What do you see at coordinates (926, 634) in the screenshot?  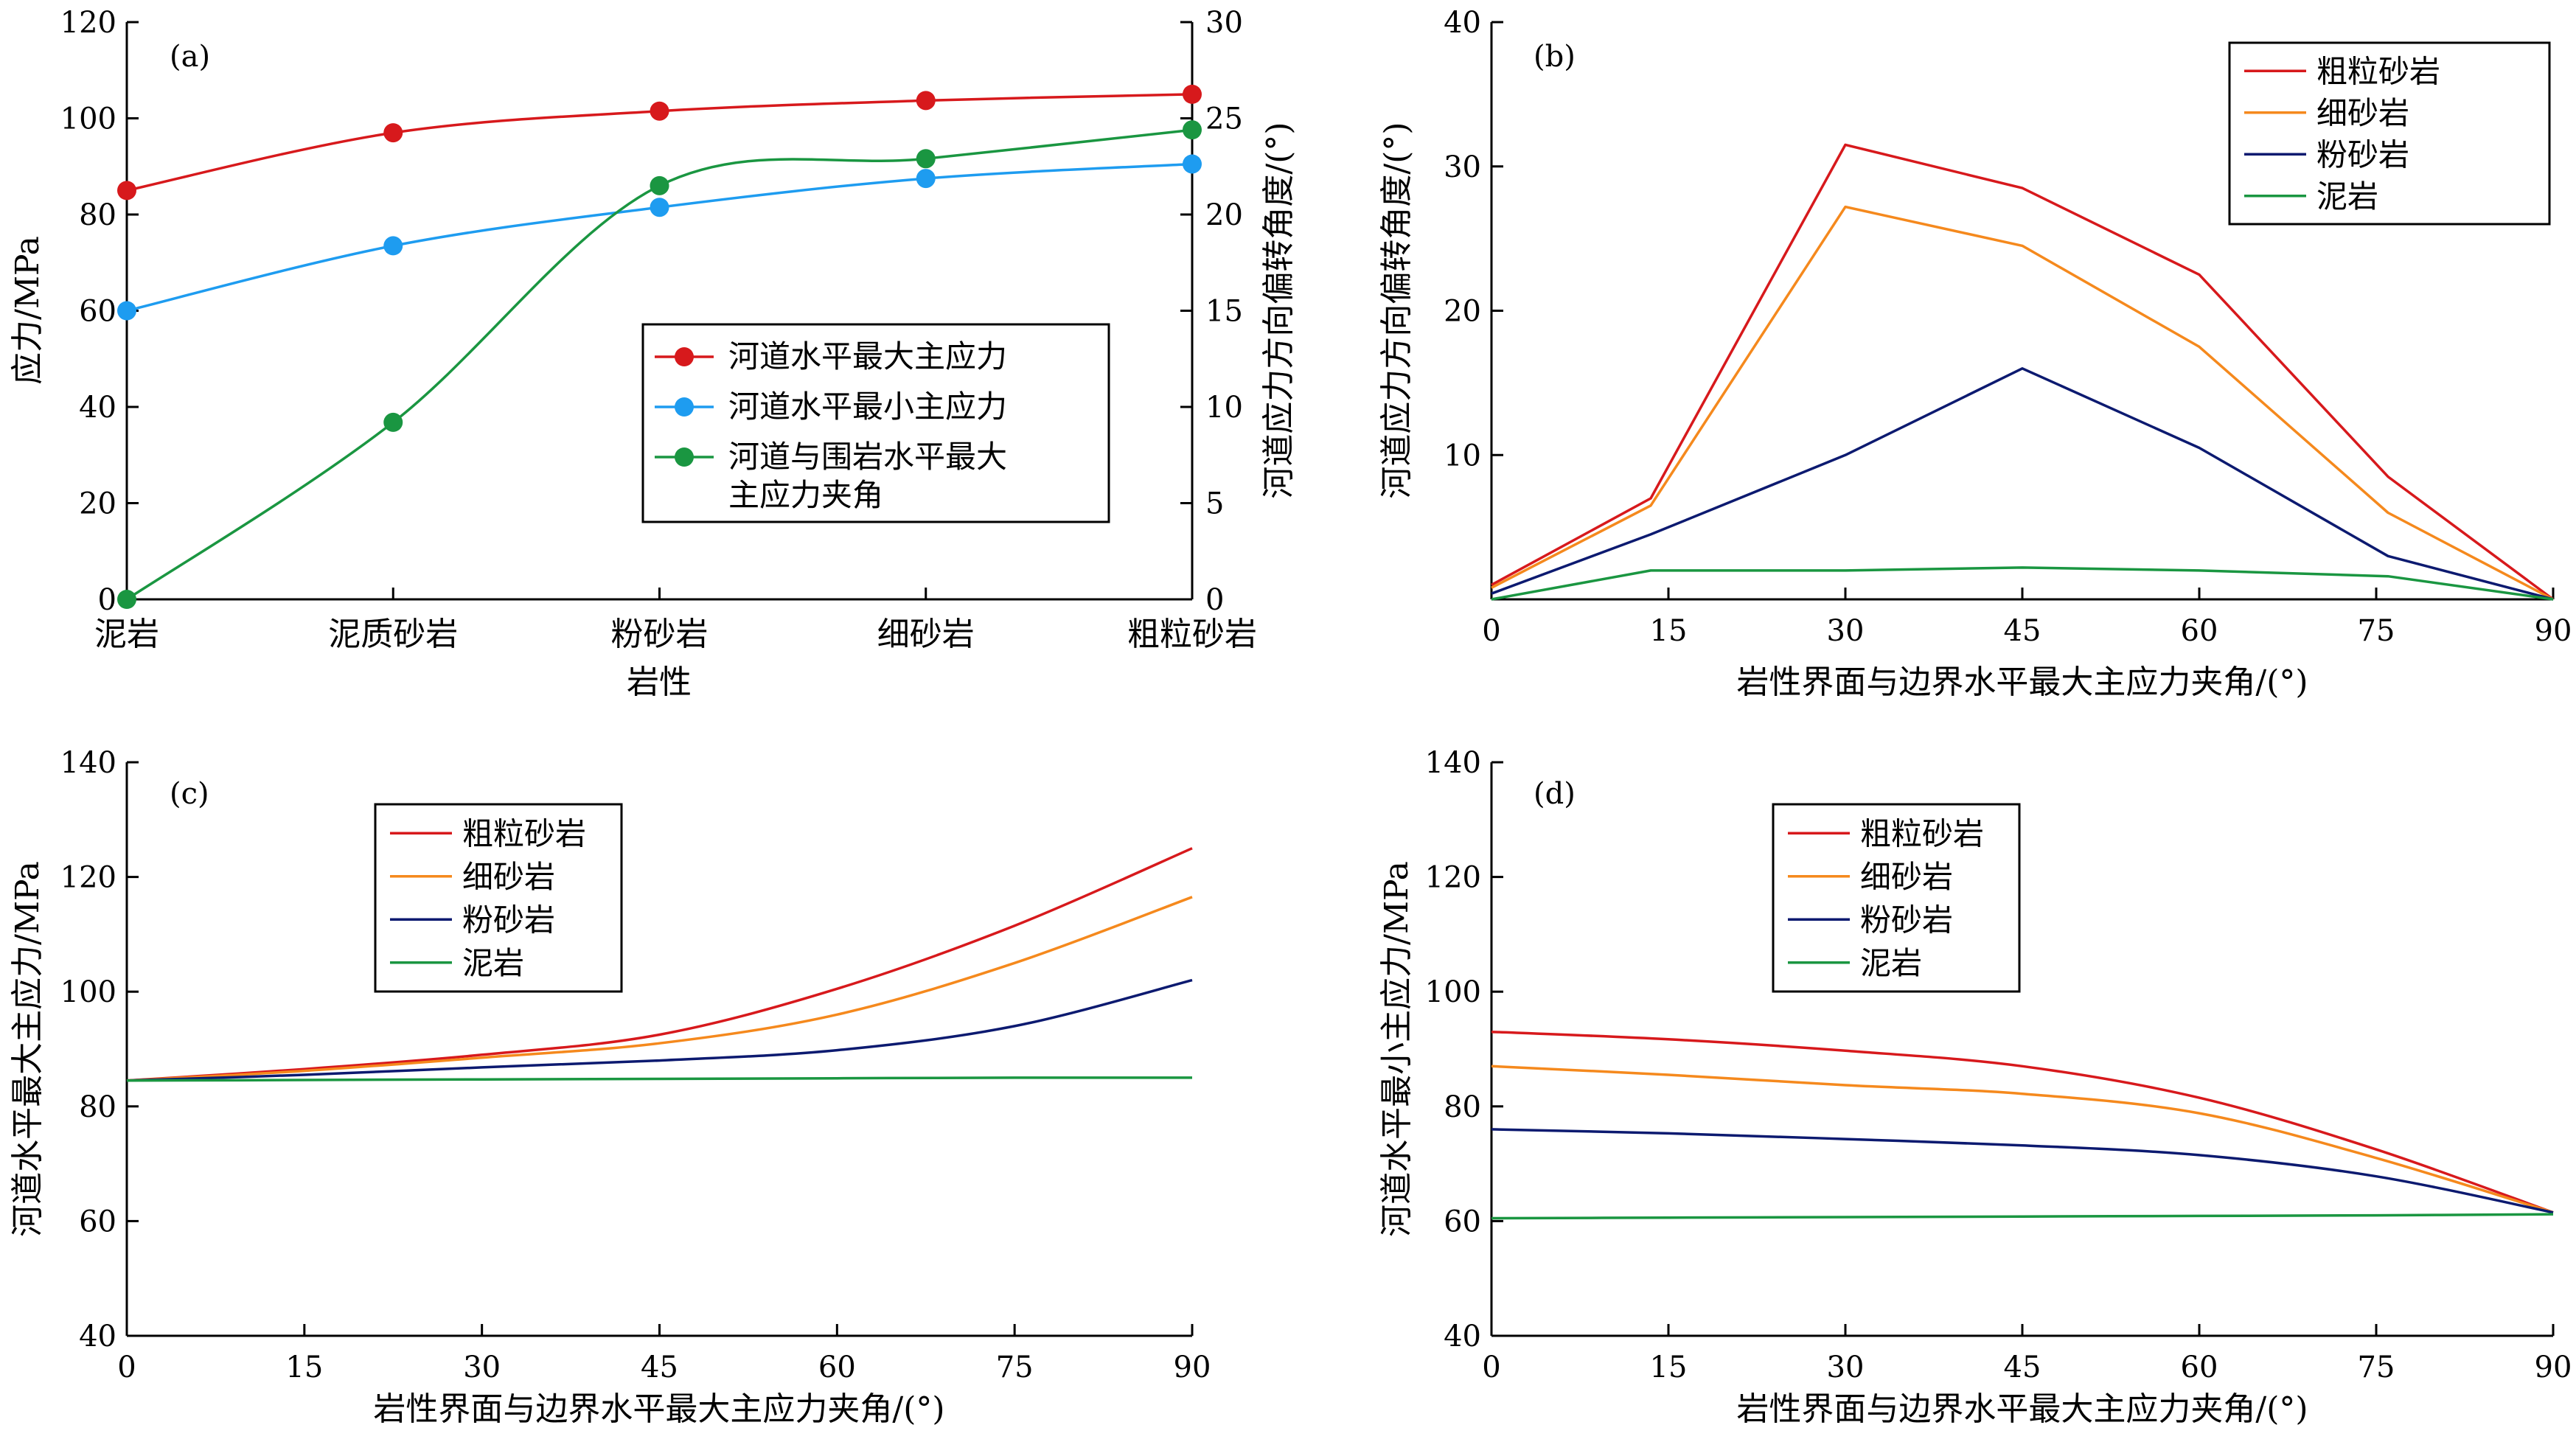 I see `x-category-label: 细砂岩` at bounding box center [926, 634].